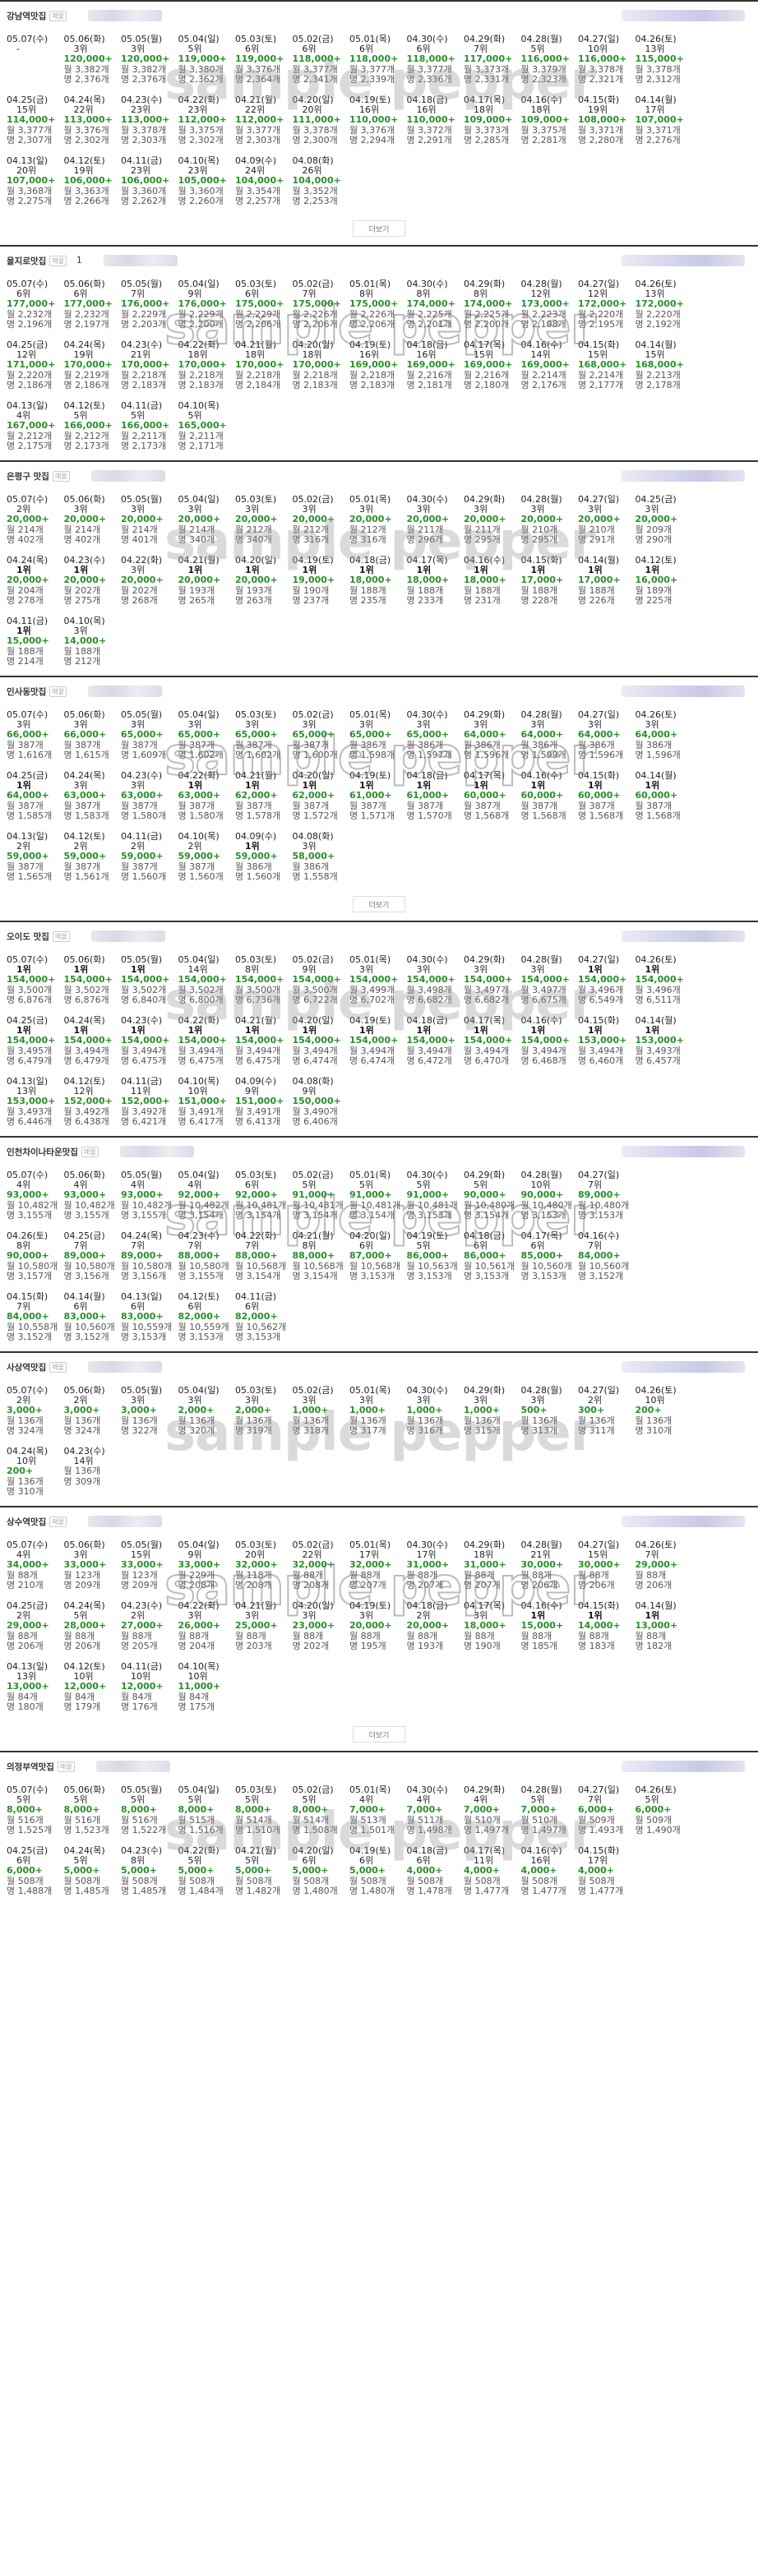 Image resolution: width=758 pixels, height=2576 pixels. I want to click on rank-date: 05.01(목), so click(370, 499).